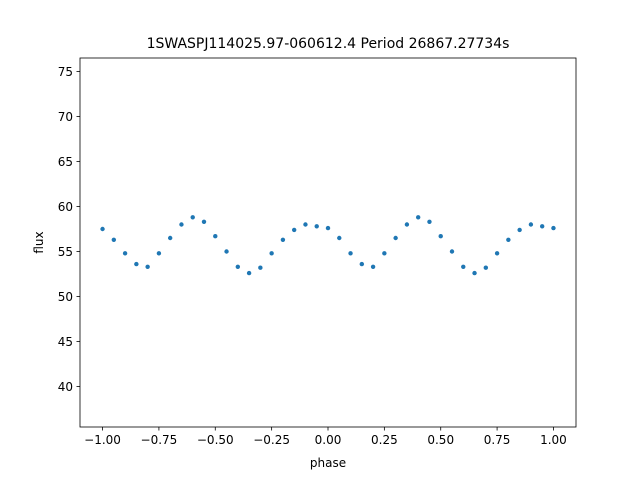 Image resolution: width=640 pixels, height=480 pixels. Describe the element at coordinates (553, 440) in the screenshot. I see `x-tick-label: 1.00` at that location.